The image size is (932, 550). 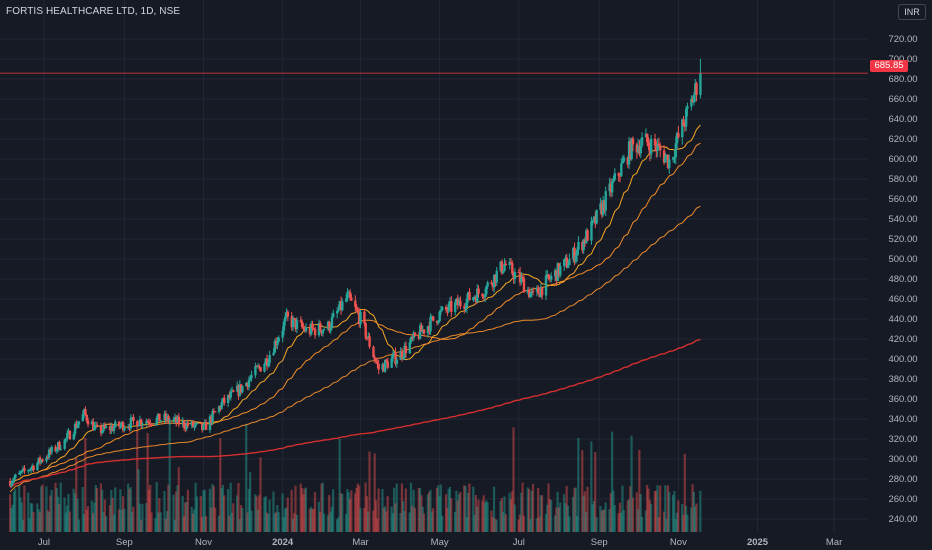 What do you see at coordinates (889, 66) in the screenshot?
I see `last-price-tag: 685.85` at bounding box center [889, 66].